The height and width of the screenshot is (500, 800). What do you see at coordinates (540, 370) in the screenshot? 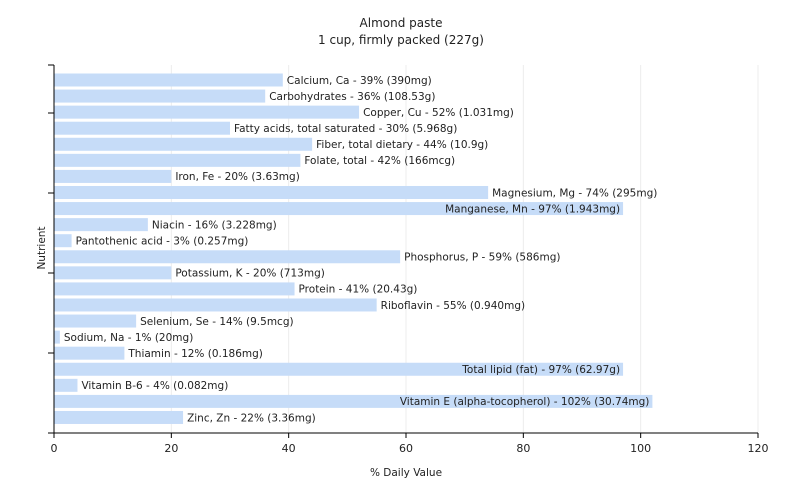
I see `bar-label: Total lipid (fat) - 97% (62.97g)` at bounding box center [540, 370].